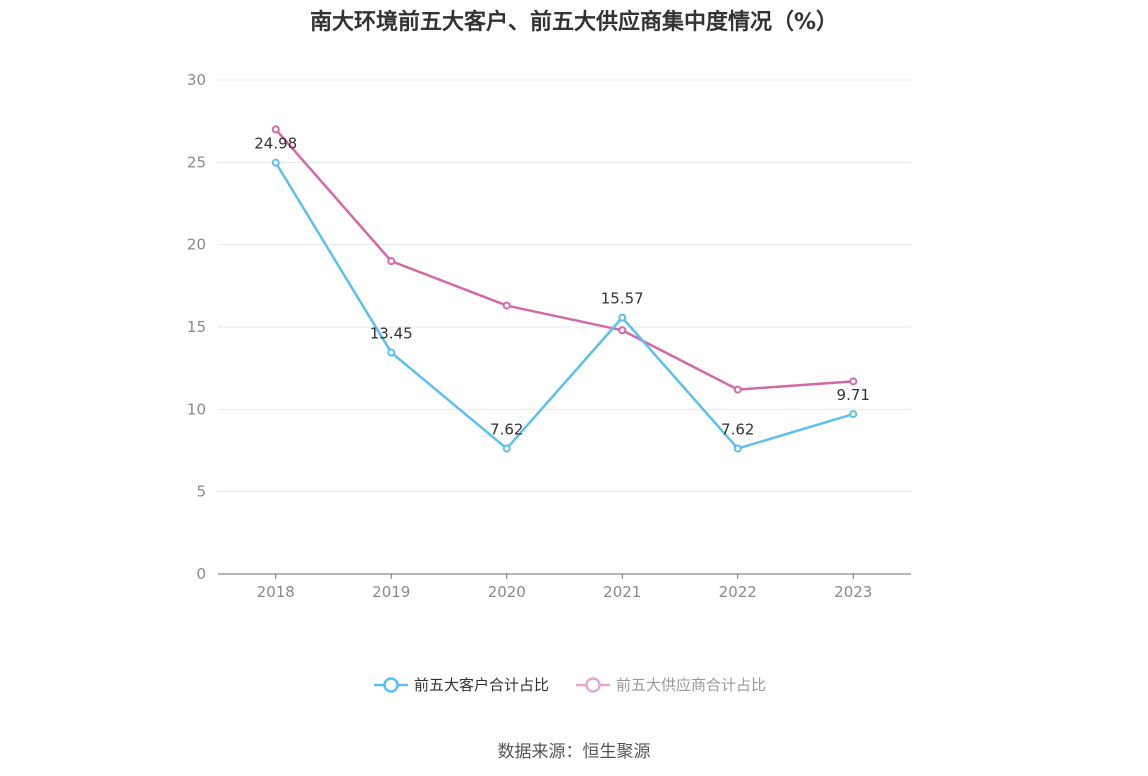 Image resolution: width=1148 pixels, height=776 pixels. I want to click on data-point-customers-2021, so click(622, 317).